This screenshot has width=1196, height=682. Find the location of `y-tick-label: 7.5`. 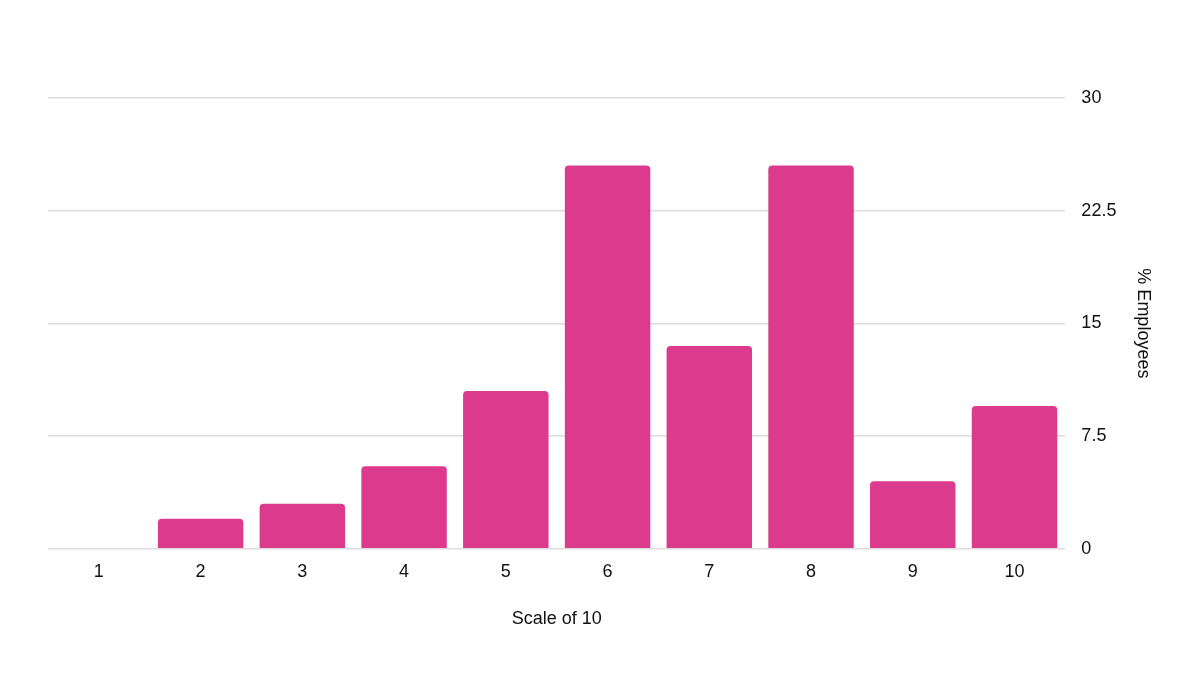

y-tick-label: 7.5 is located at coordinates (1094, 435).